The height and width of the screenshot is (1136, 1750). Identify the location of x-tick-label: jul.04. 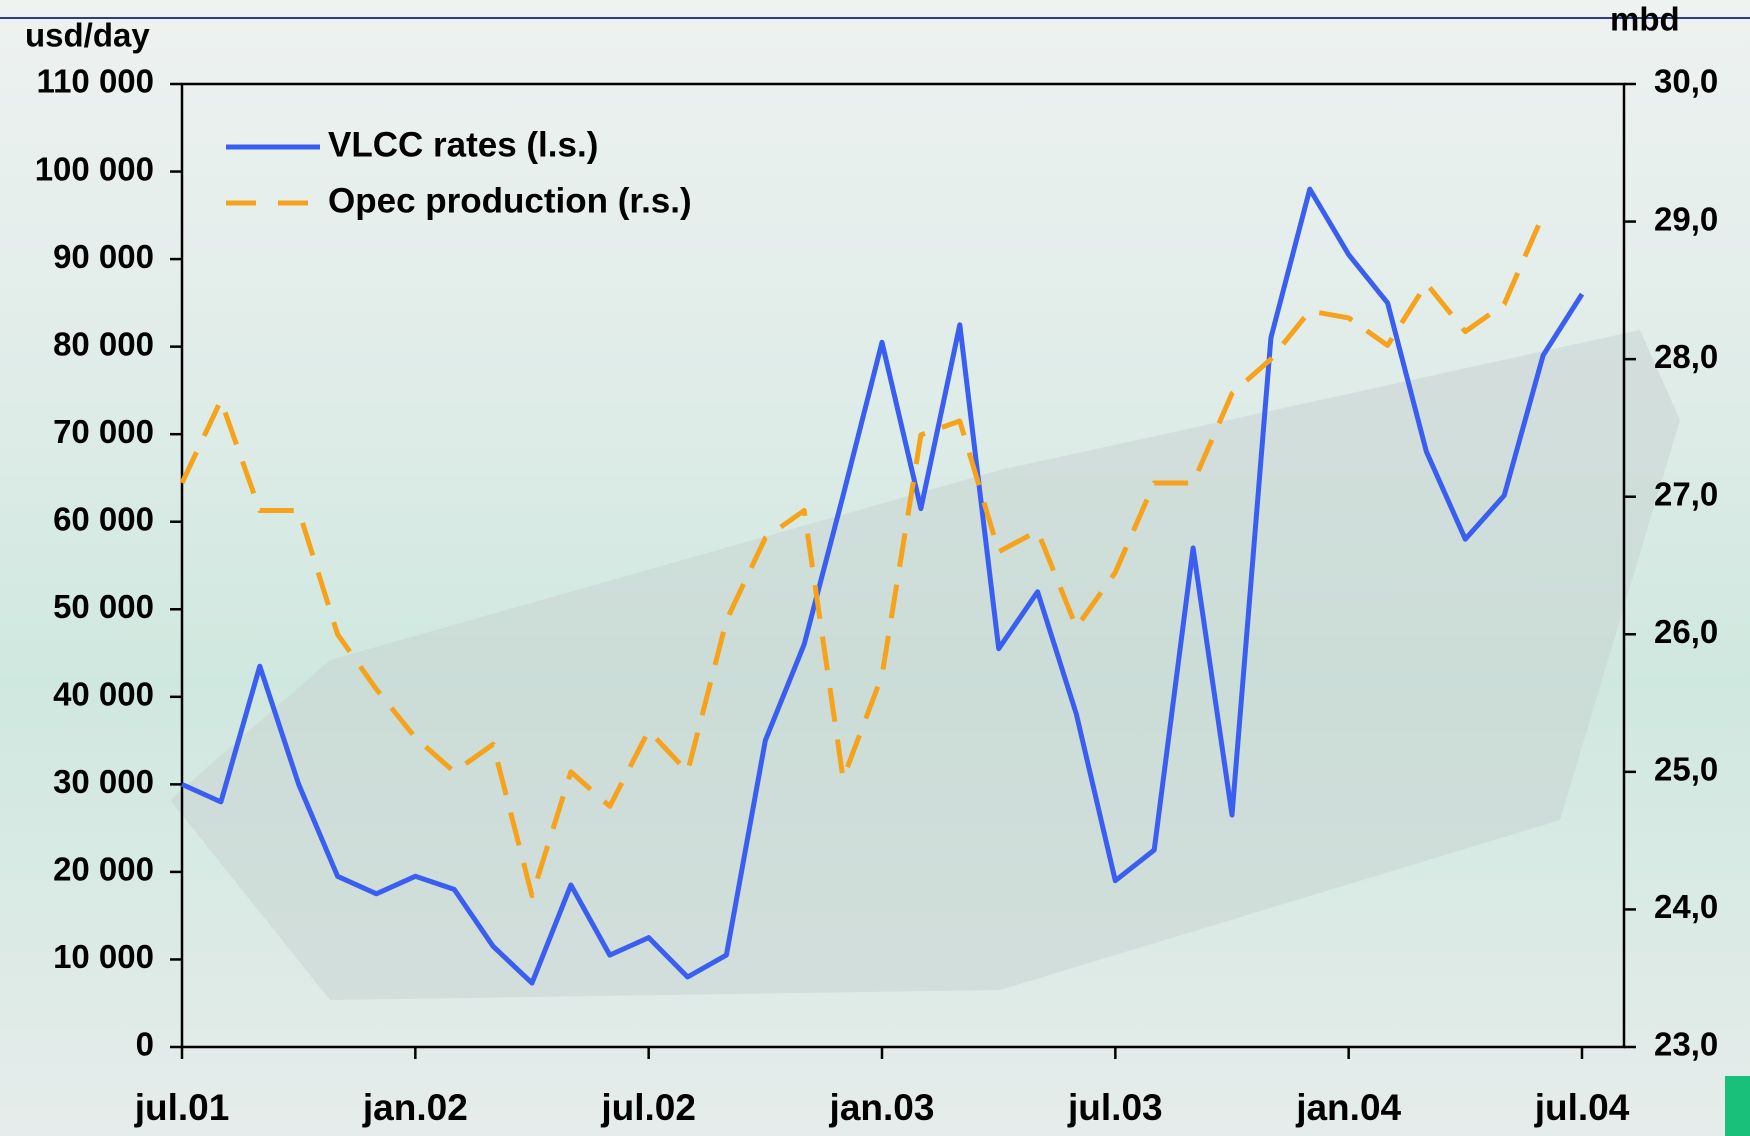
(1582, 1107).